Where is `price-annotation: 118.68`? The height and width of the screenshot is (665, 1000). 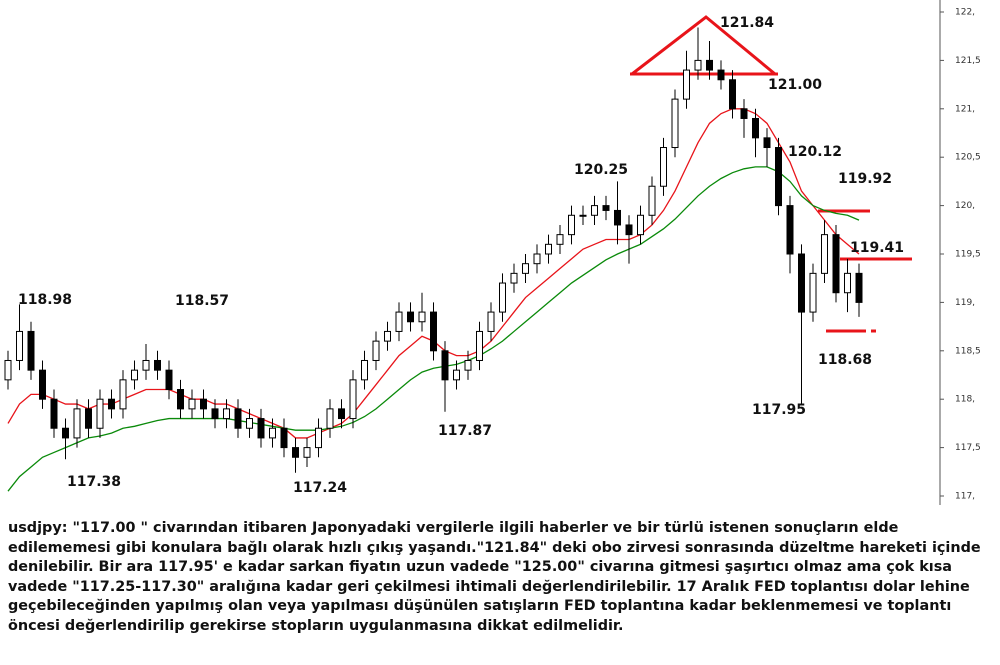 price-annotation: 118.68 is located at coordinates (845, 360).